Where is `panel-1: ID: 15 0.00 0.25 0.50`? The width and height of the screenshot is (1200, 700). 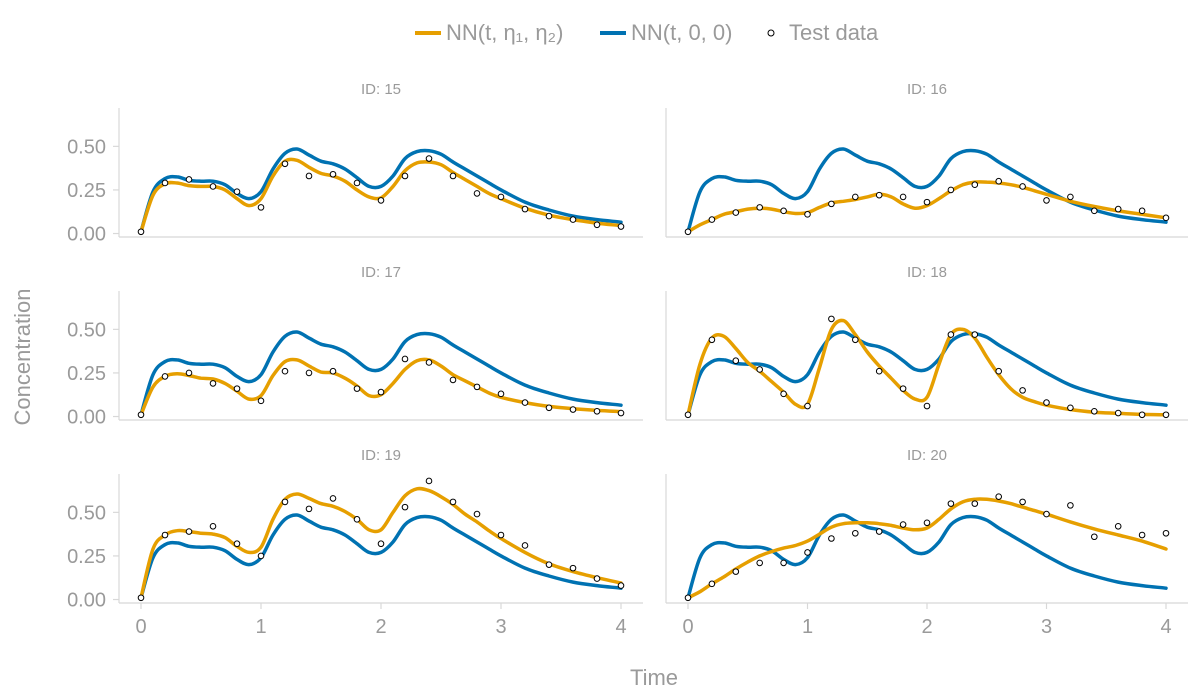
panel-1: ID: 15 0.00 0.25 0.50 is located at coordinates (355, 163).